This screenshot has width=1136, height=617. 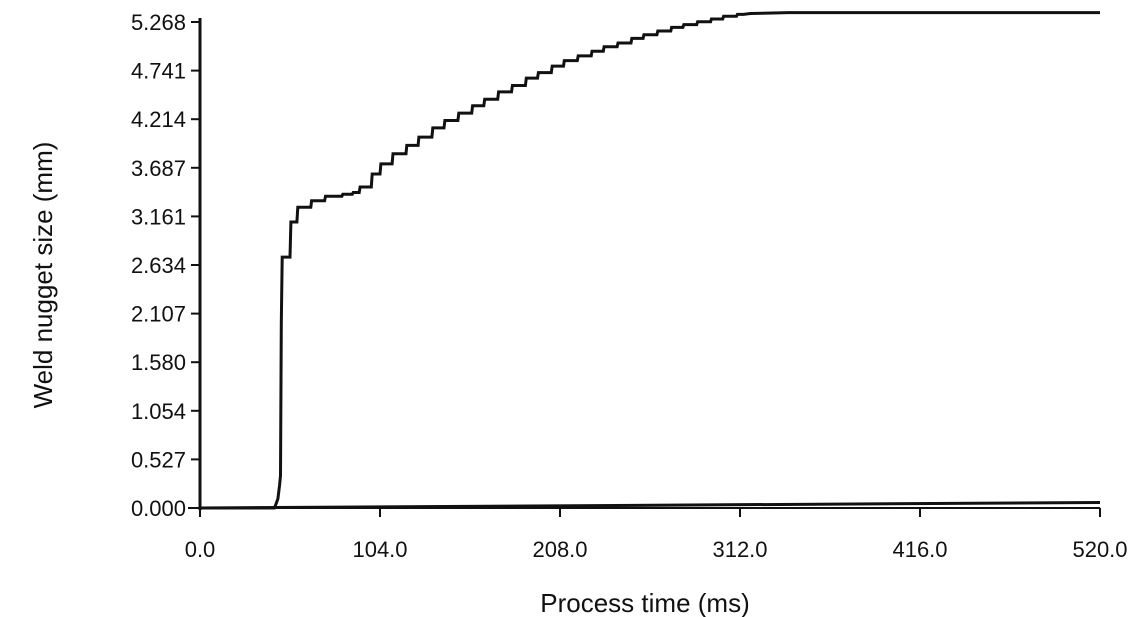 I want to click on x-tick-label: 0.0, so click(x=200, y=549).